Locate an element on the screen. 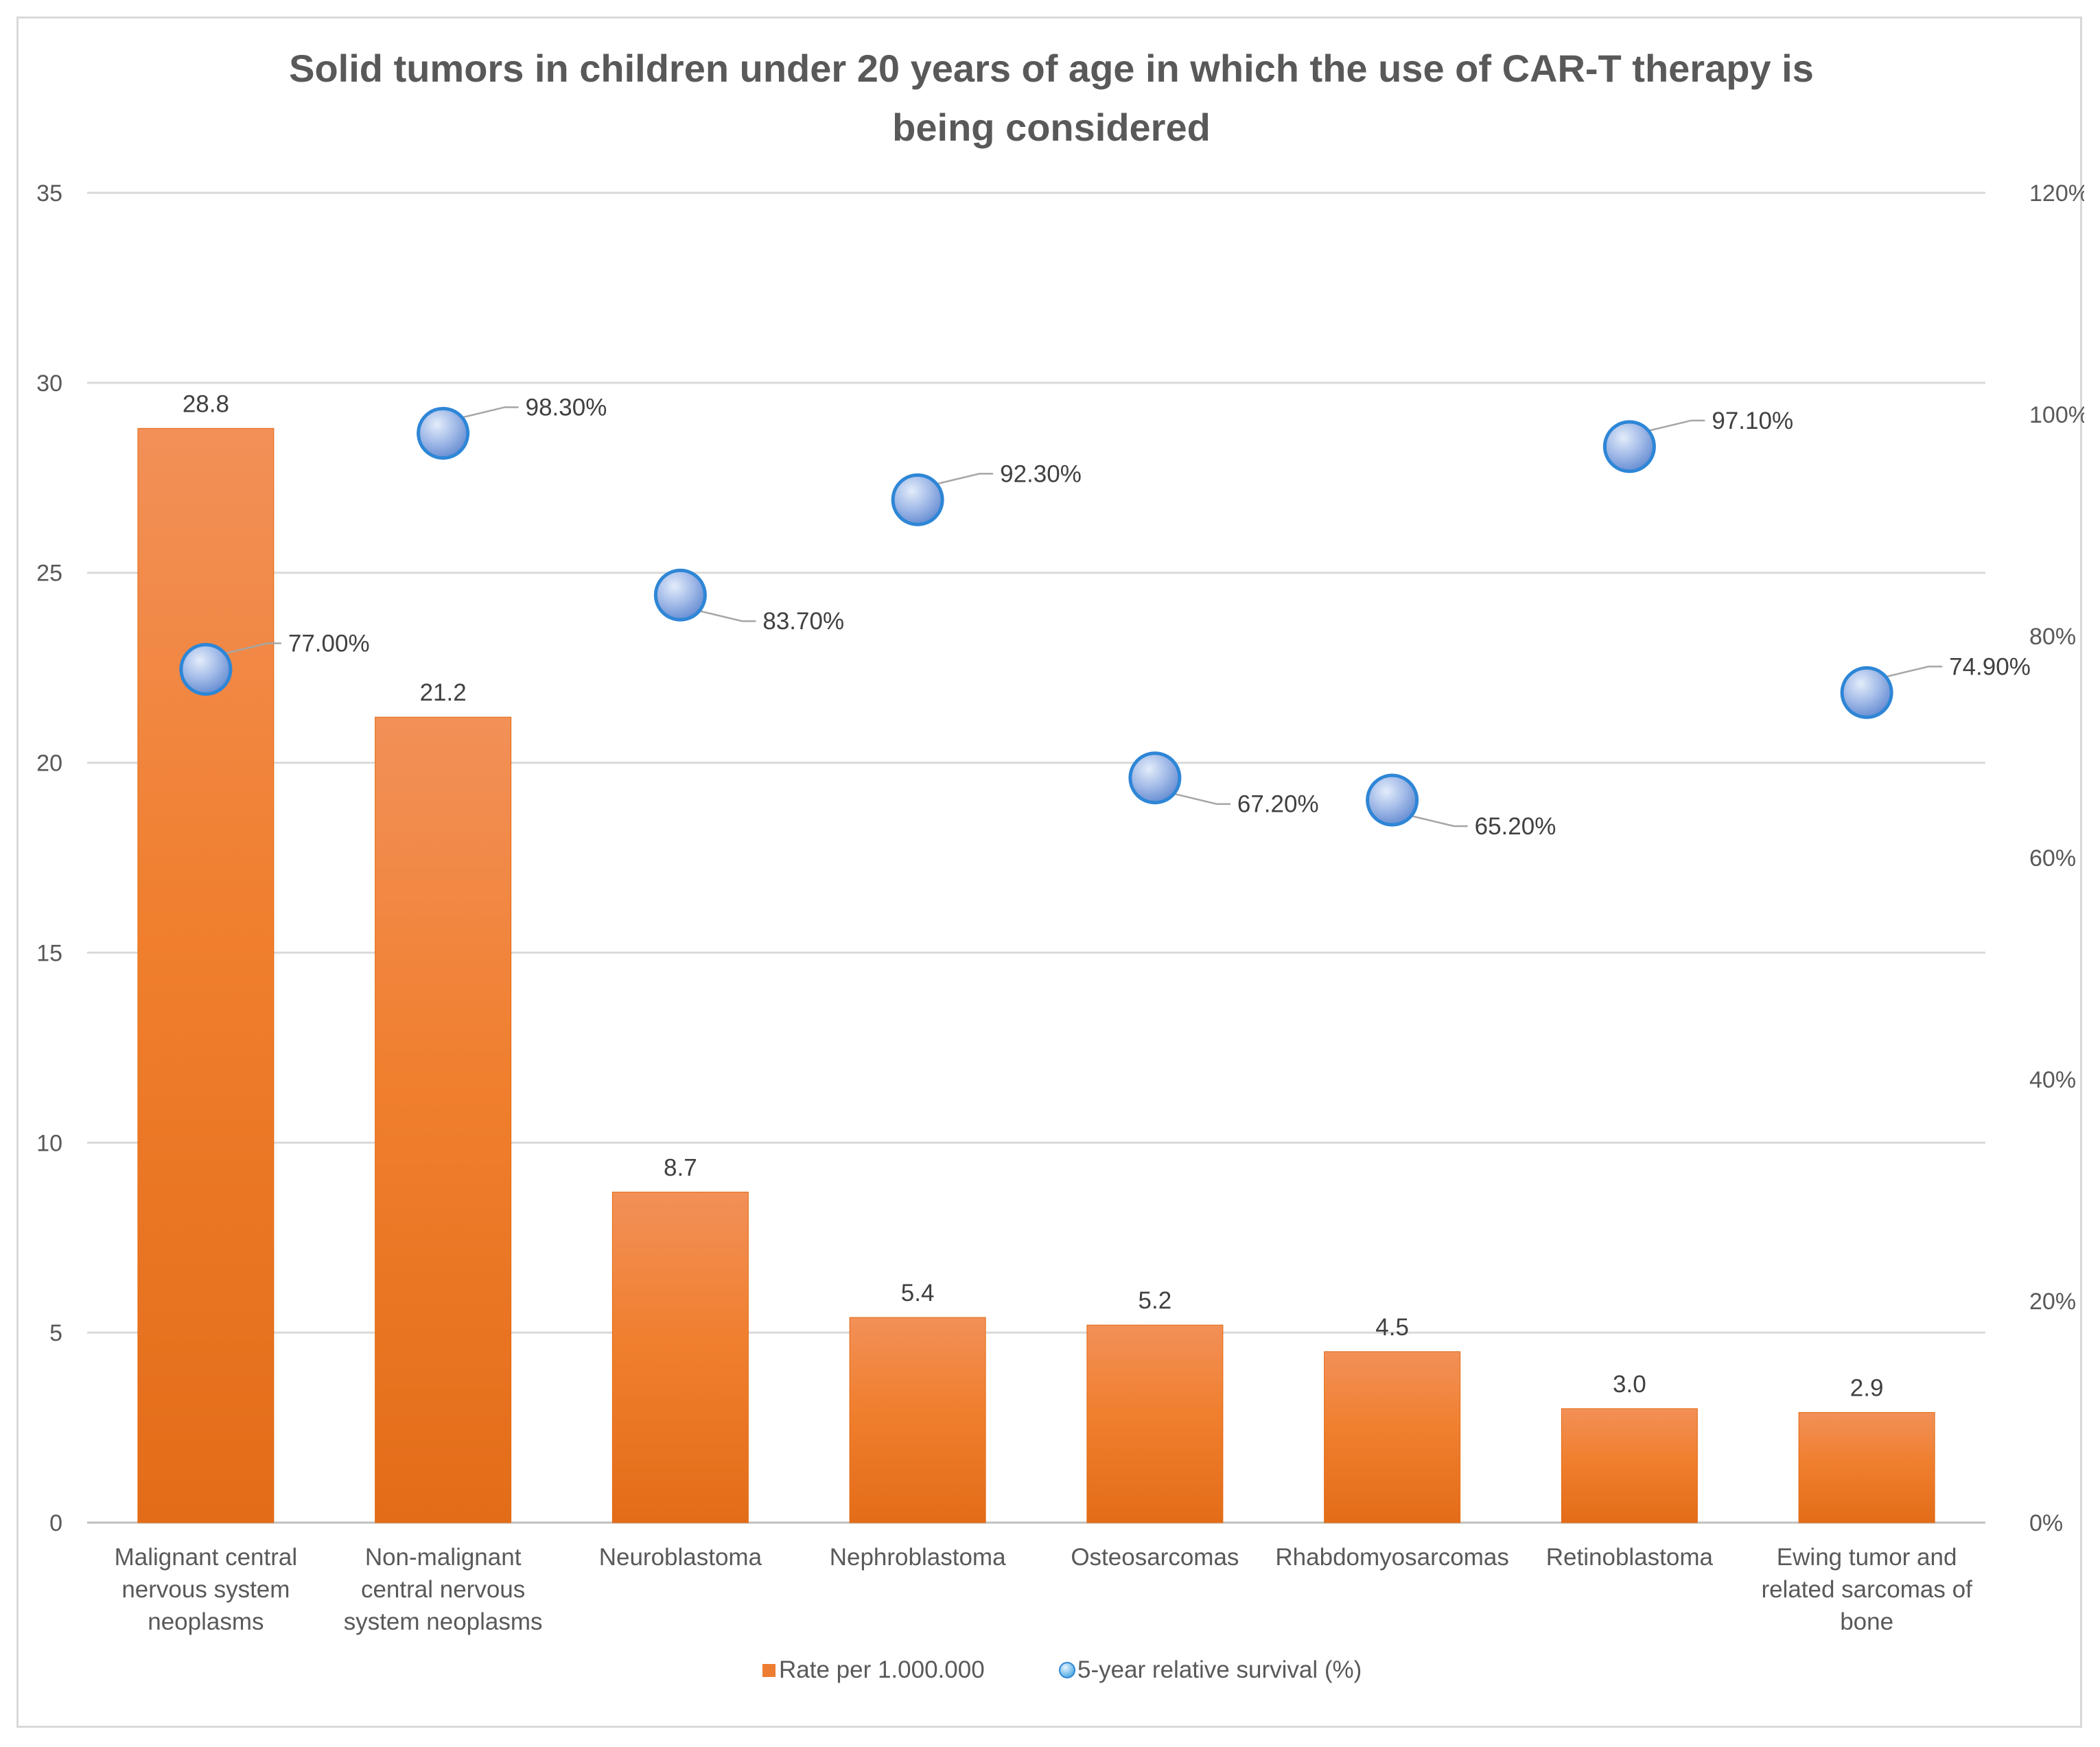 This screenshot has height=1747, width=2100. left-tick-label: 35 is located at coordinates (49, 193).